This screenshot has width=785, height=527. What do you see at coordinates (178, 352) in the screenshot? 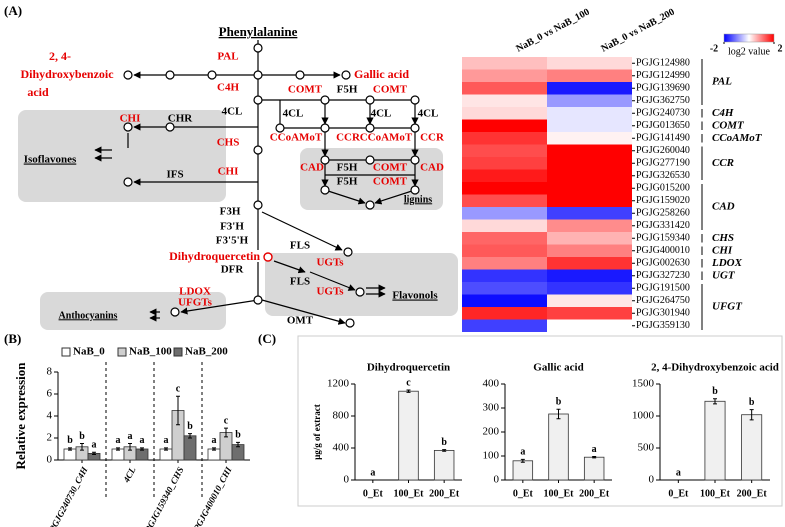
I see `legend-swatch` at bounding box center [178, 352].